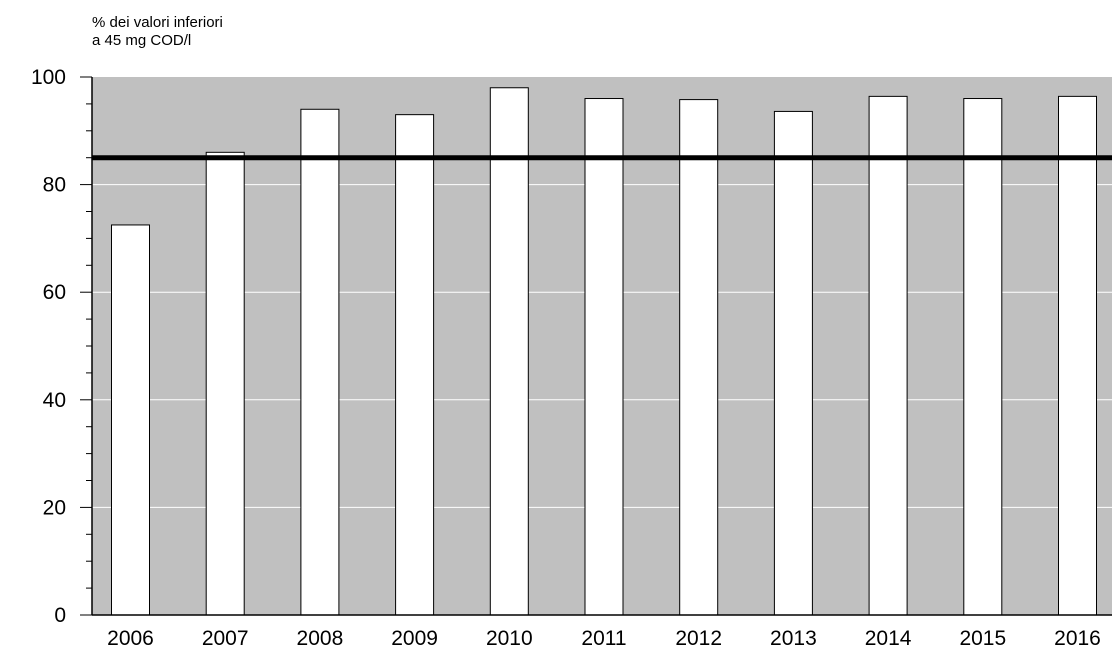 The height and width of the screenshot is (653, 1112). Describe the element at coordinates (888, 638) in the screenshot. I see `x-tick-label-2014: 2014` at that location.